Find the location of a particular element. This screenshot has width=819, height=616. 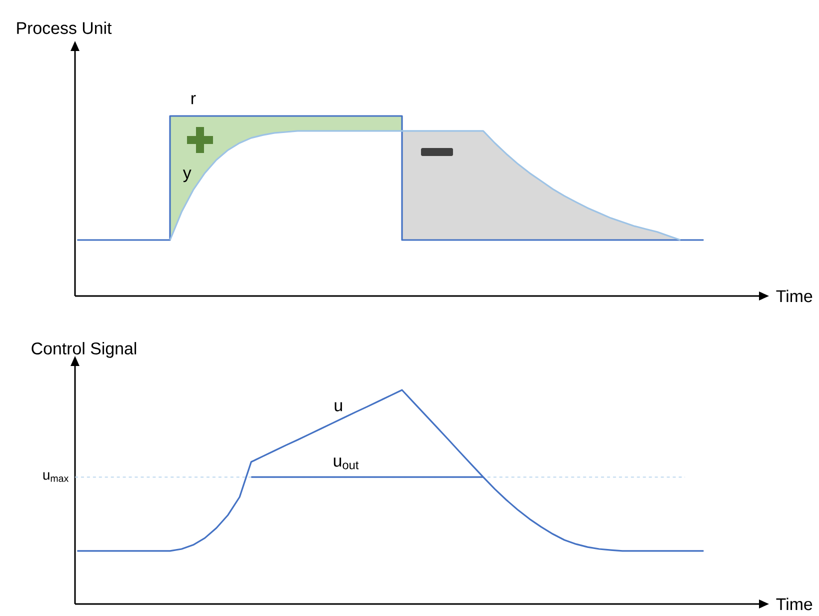

series-label: y is located at coordinates (187, 176).